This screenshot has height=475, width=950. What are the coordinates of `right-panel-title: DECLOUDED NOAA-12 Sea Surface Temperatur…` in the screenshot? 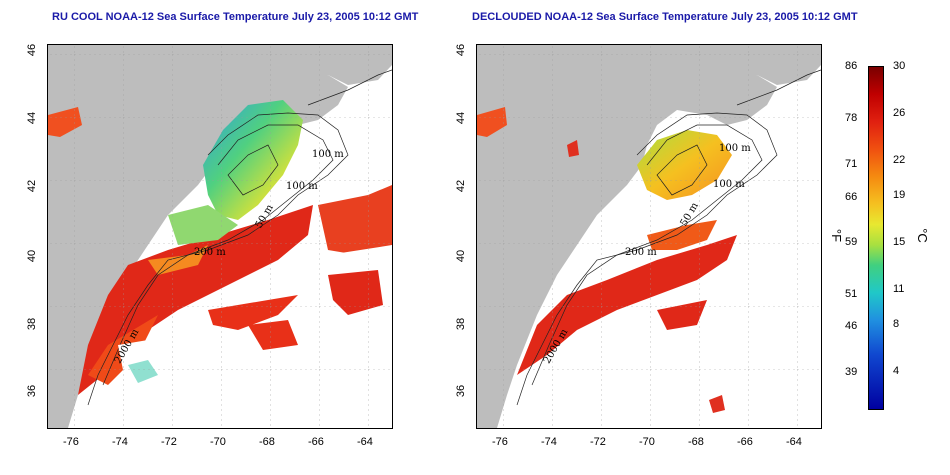 It's located at (665, 17).